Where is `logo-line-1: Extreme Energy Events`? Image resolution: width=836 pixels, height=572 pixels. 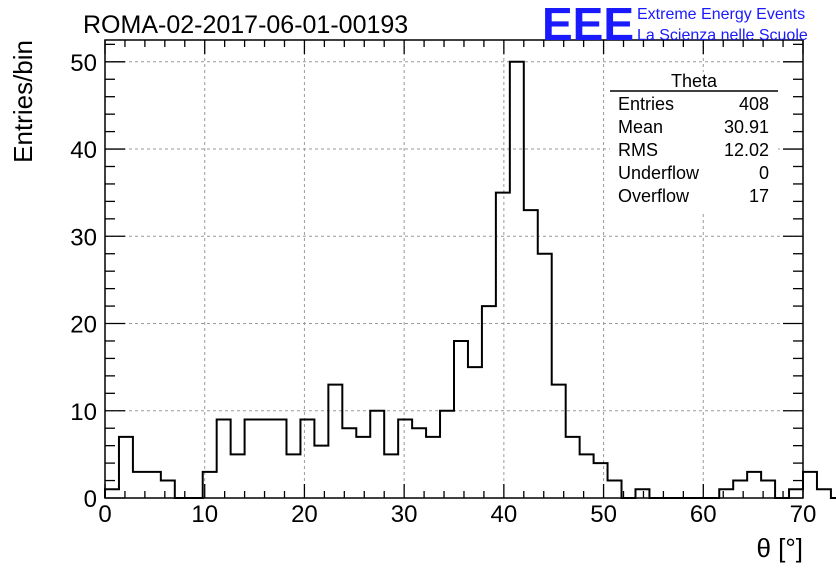 logo-line-1: Extreme Energy Events is located at coordinates (721, 14).